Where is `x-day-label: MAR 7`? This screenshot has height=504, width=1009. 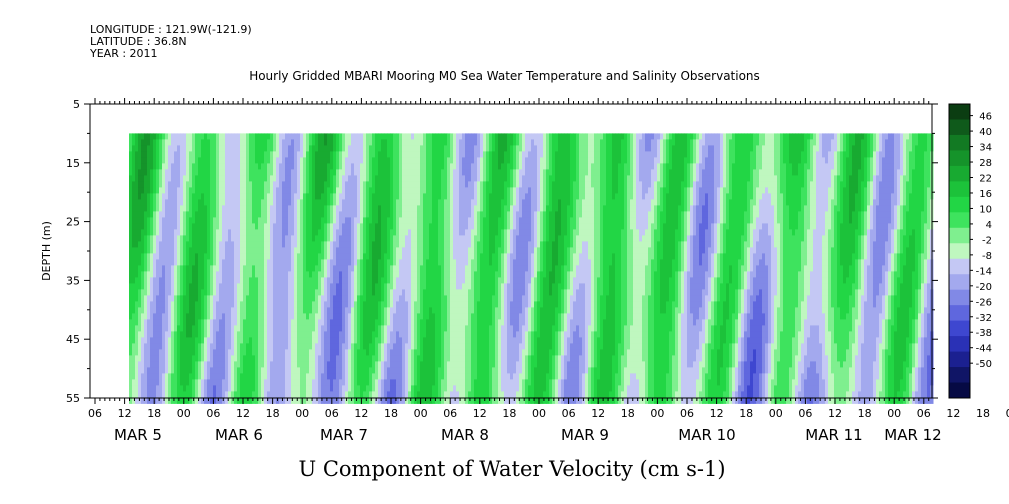 x-day-label: MAR 7 is located at coordinates (344, 435).